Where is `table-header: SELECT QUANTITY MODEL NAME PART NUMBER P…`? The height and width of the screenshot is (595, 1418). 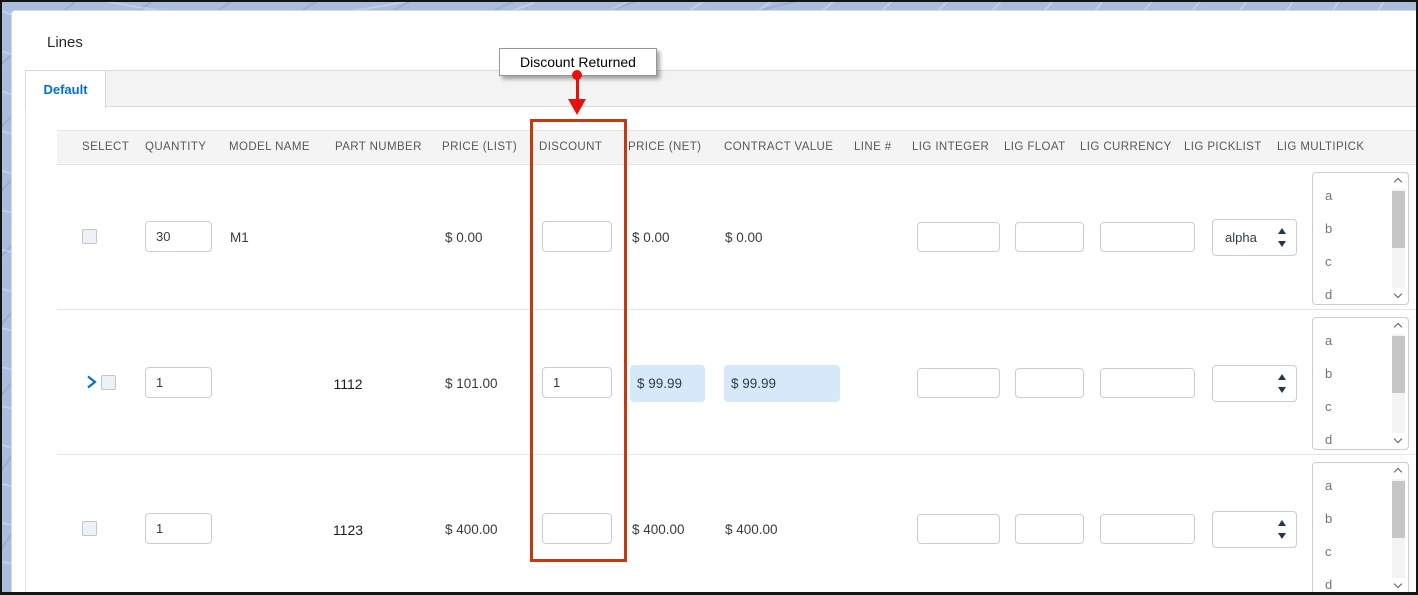 table-header: SELECT QUANTITY MODEL NAME PART NUMBER P… is located at coordinates (736, 147).